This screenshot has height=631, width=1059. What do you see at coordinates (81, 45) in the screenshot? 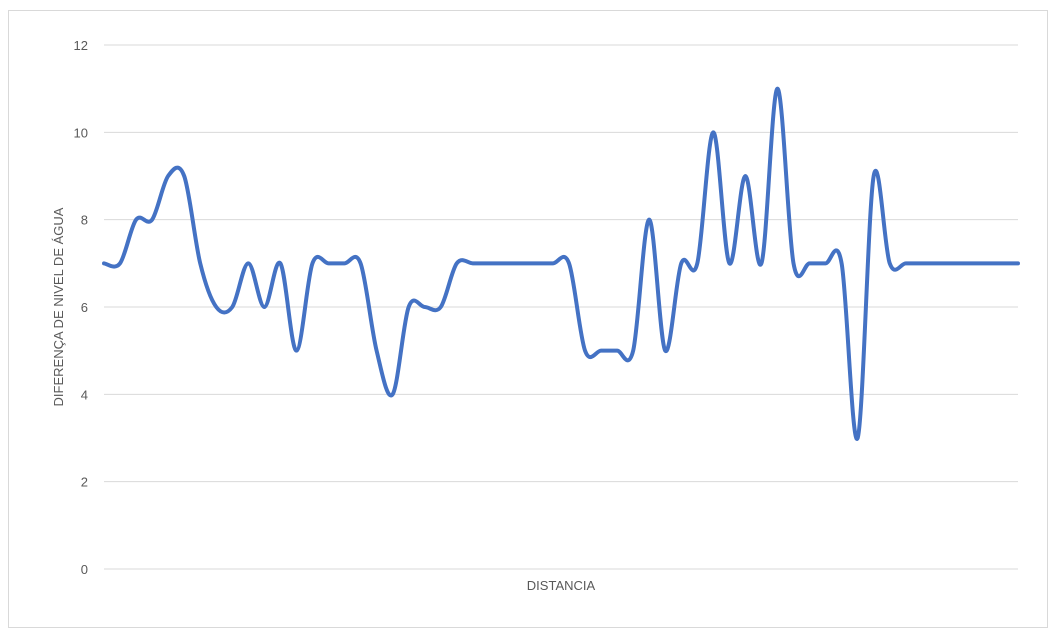
I see `y-tick-label: 12` at bounding box center [81, 45].